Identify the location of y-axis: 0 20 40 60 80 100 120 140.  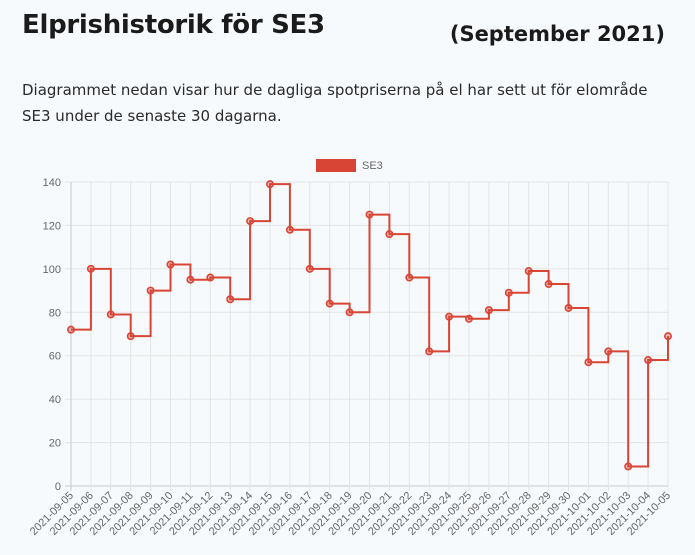
(52, 335).